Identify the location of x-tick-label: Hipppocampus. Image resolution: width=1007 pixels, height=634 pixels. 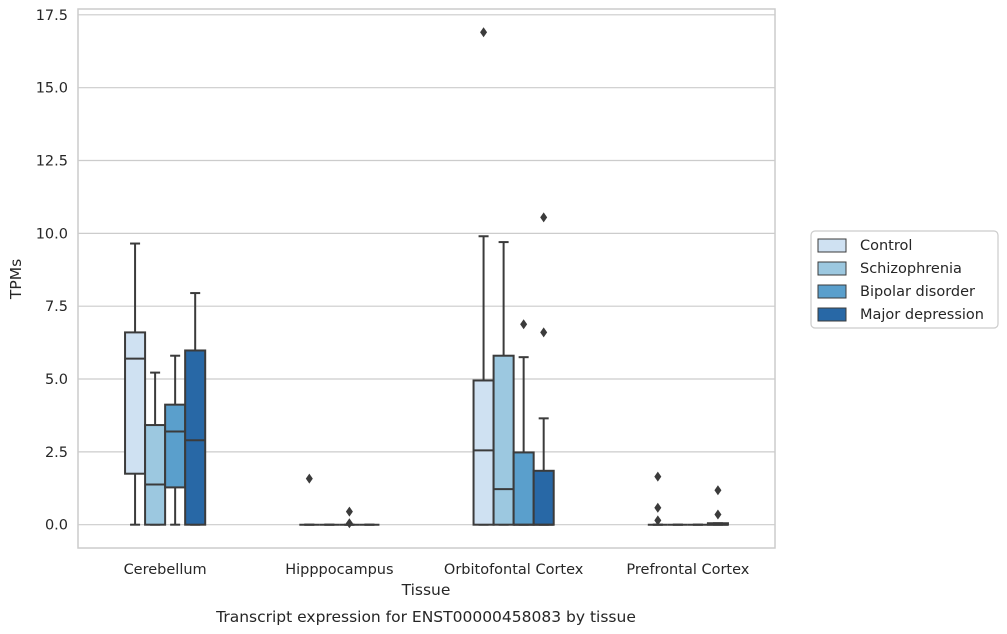
(339, 570).